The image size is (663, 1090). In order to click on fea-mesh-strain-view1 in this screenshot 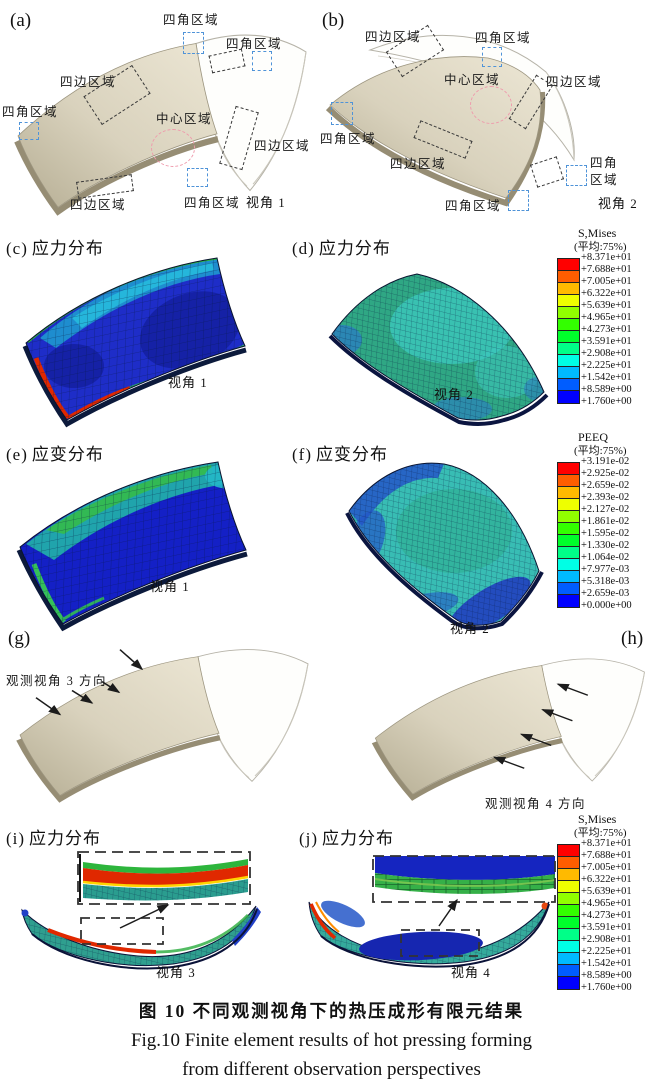, I will do `click(132, 546)`.